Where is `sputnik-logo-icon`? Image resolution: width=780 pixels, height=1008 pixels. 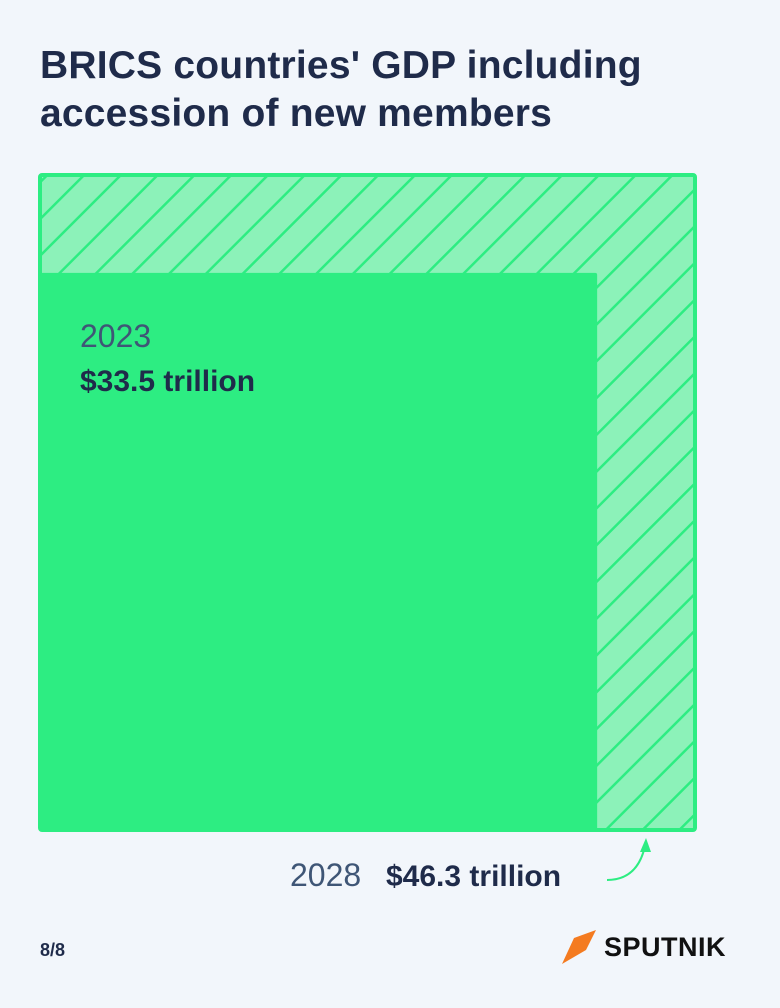 sputnik-logo-icon is located at coordinates (579, 947).